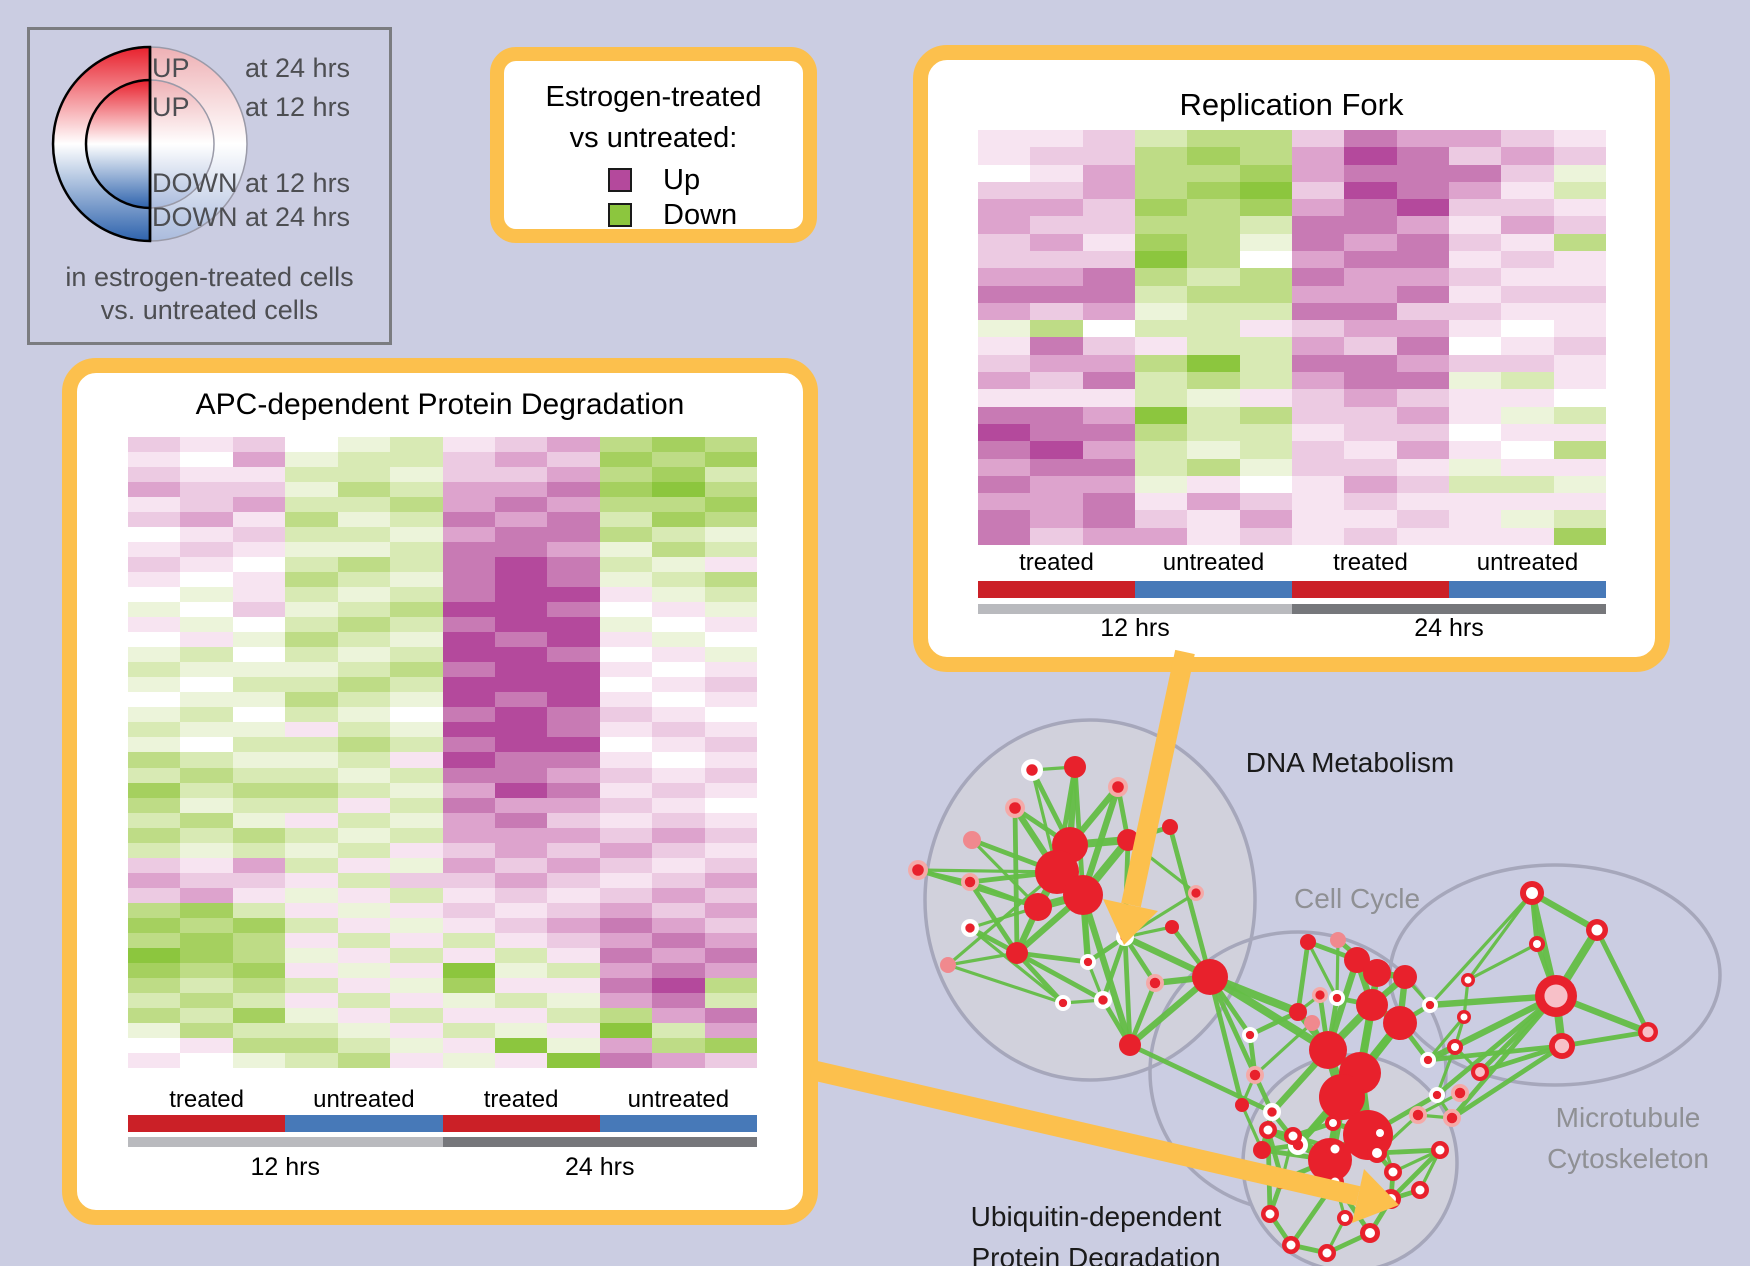 The image size is (1750, 1279). What do you see at coordinates (1446, 1071) in the screenshot?
I see `network-edge` at bounding box center [1446, 1071].